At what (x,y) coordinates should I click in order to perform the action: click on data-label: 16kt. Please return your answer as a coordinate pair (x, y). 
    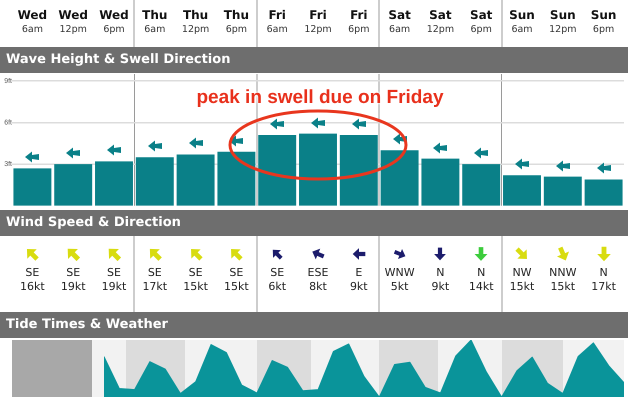
    Looking at the image, I should click on (32, 286).